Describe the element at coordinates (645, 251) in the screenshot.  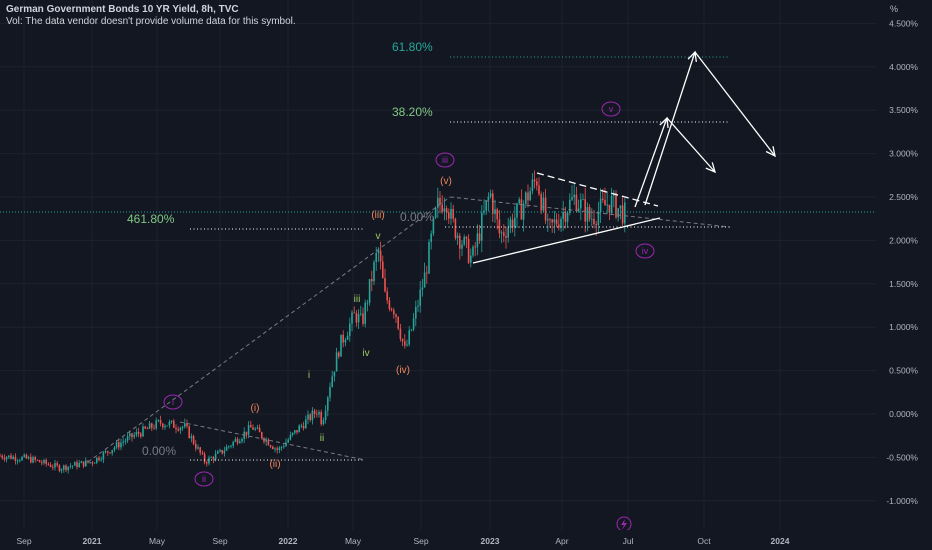
I see `wave-circled-iv-ring` at that location.